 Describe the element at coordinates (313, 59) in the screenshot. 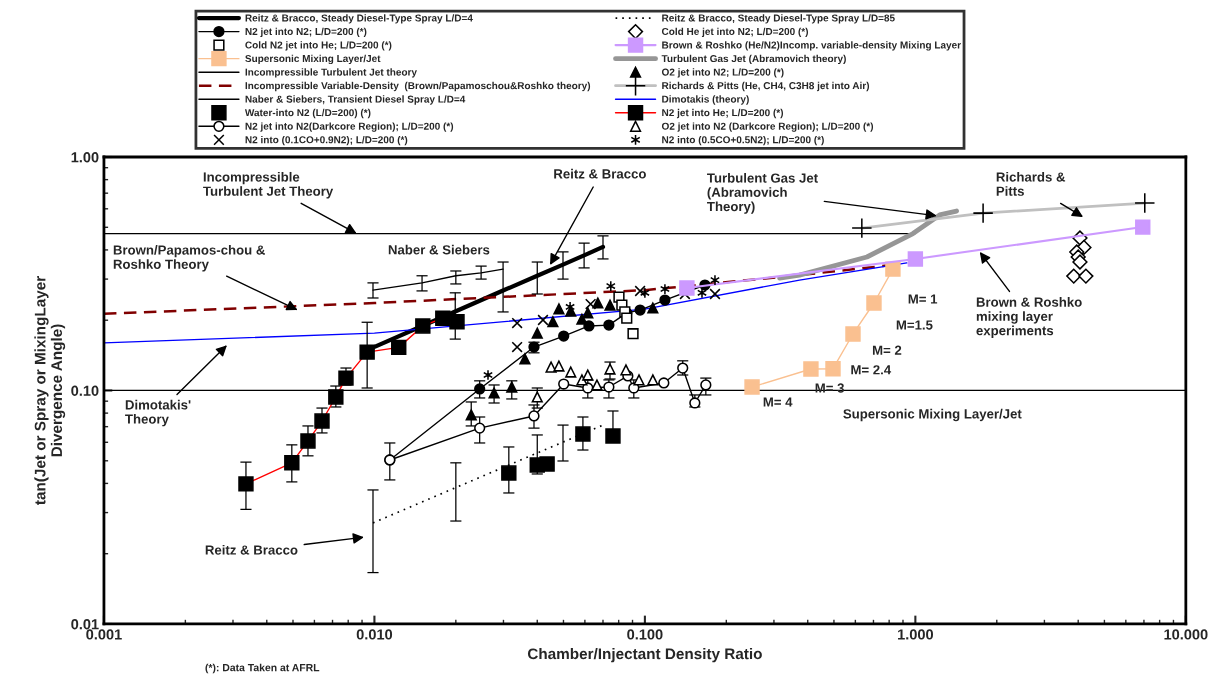

I see `legend-label: Supersonic Mixing Layer/Jet` at that location.